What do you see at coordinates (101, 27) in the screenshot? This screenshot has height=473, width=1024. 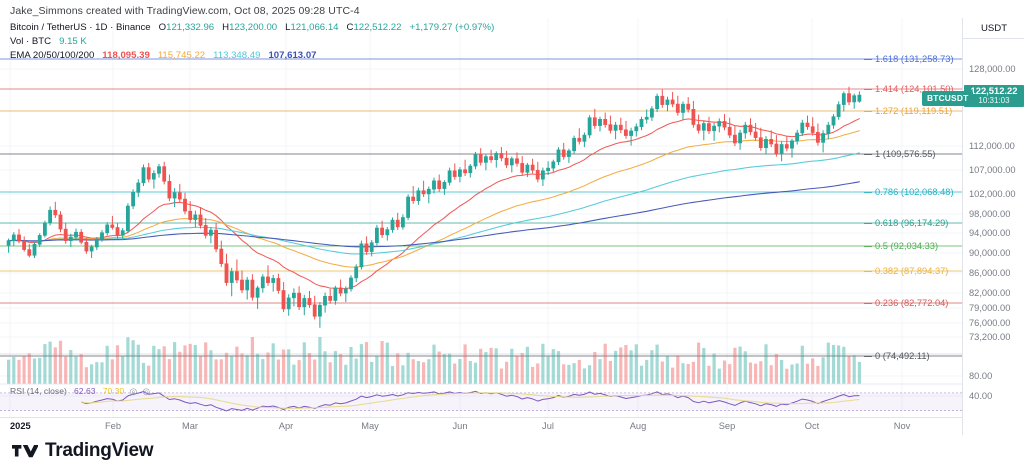 I see `legend-interval: 1D` at bounding box center [101, 27].